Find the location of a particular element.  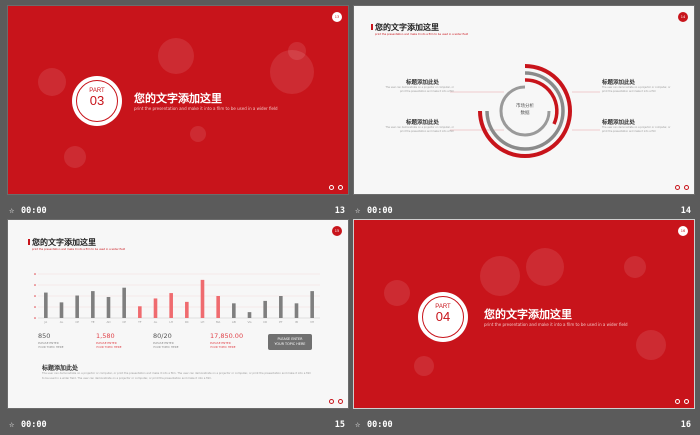

stat-label-3: PLEASE ENTER YOUR TOPIC HERE is located at coordinates (166, 345).